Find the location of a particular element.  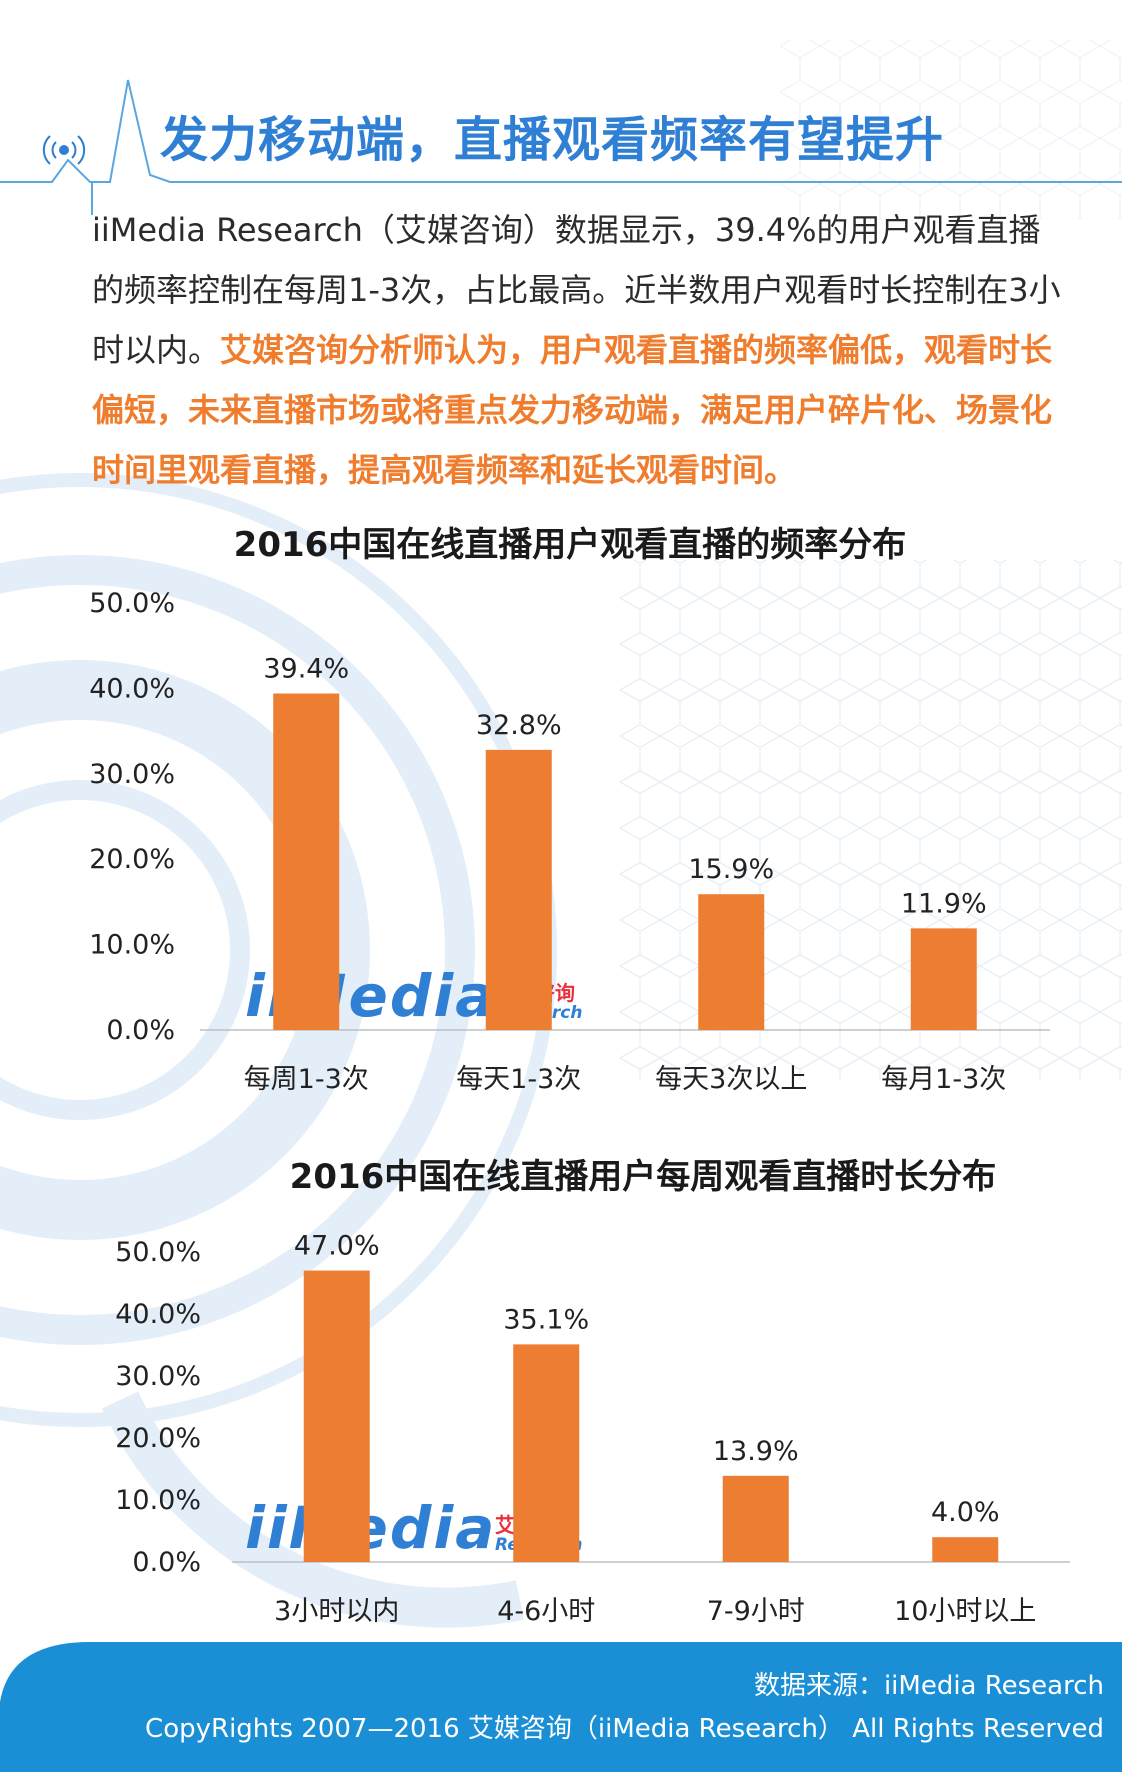

page-title: 发力移动端，直播观看频率有望提升 is located at coordinates (552, 140).